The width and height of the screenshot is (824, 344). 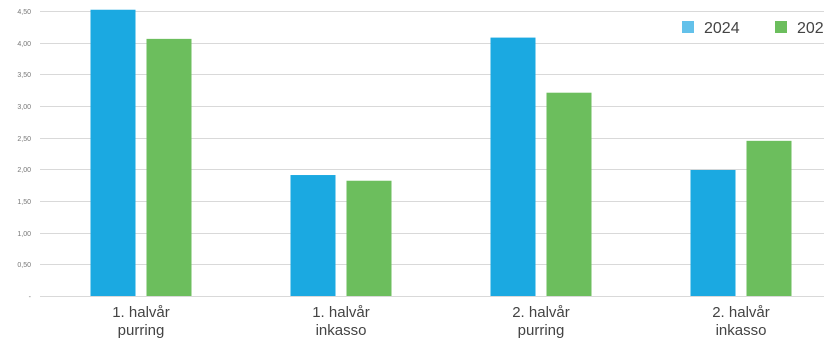 What do you see at coordinates (810, 28) in the screenshot?
I see `legend-label: 2025` at bounding box center [810, 28].